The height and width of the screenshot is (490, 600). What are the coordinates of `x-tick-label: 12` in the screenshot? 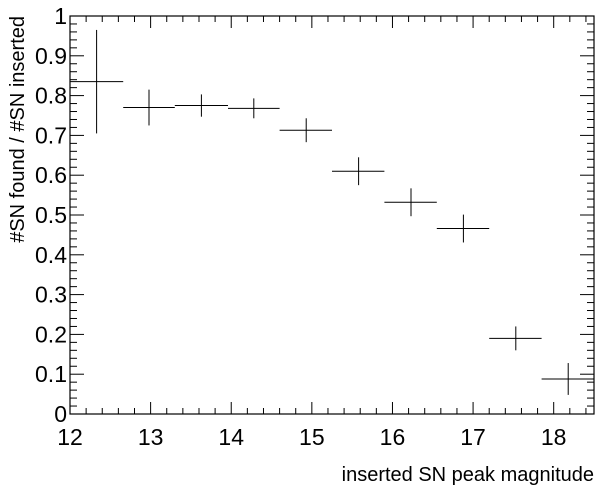 It's located at (70, 437).